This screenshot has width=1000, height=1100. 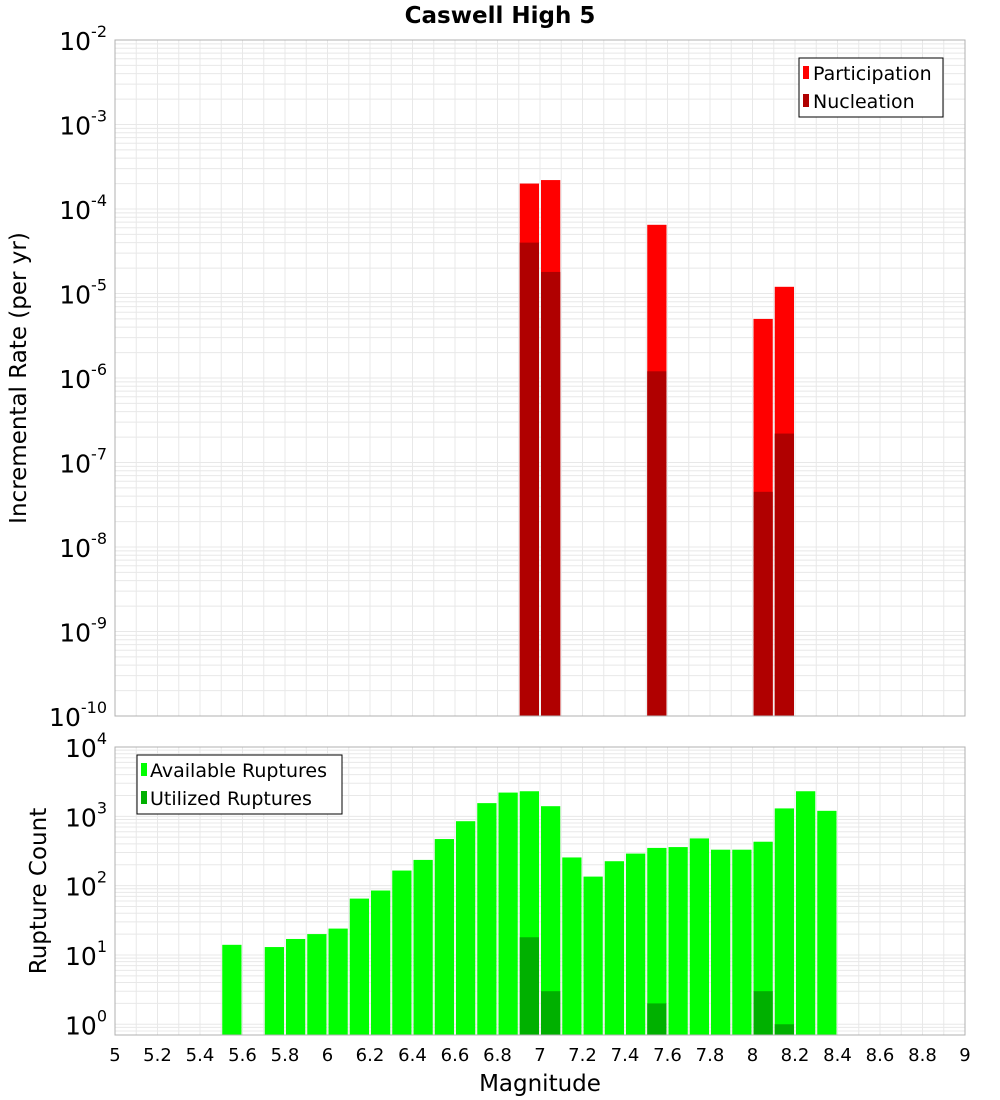 What do you see at coordinates (238, 771) in the screenshot?
I see `legend-label-available: Available Ruptures` at bounding box center [238, 771].